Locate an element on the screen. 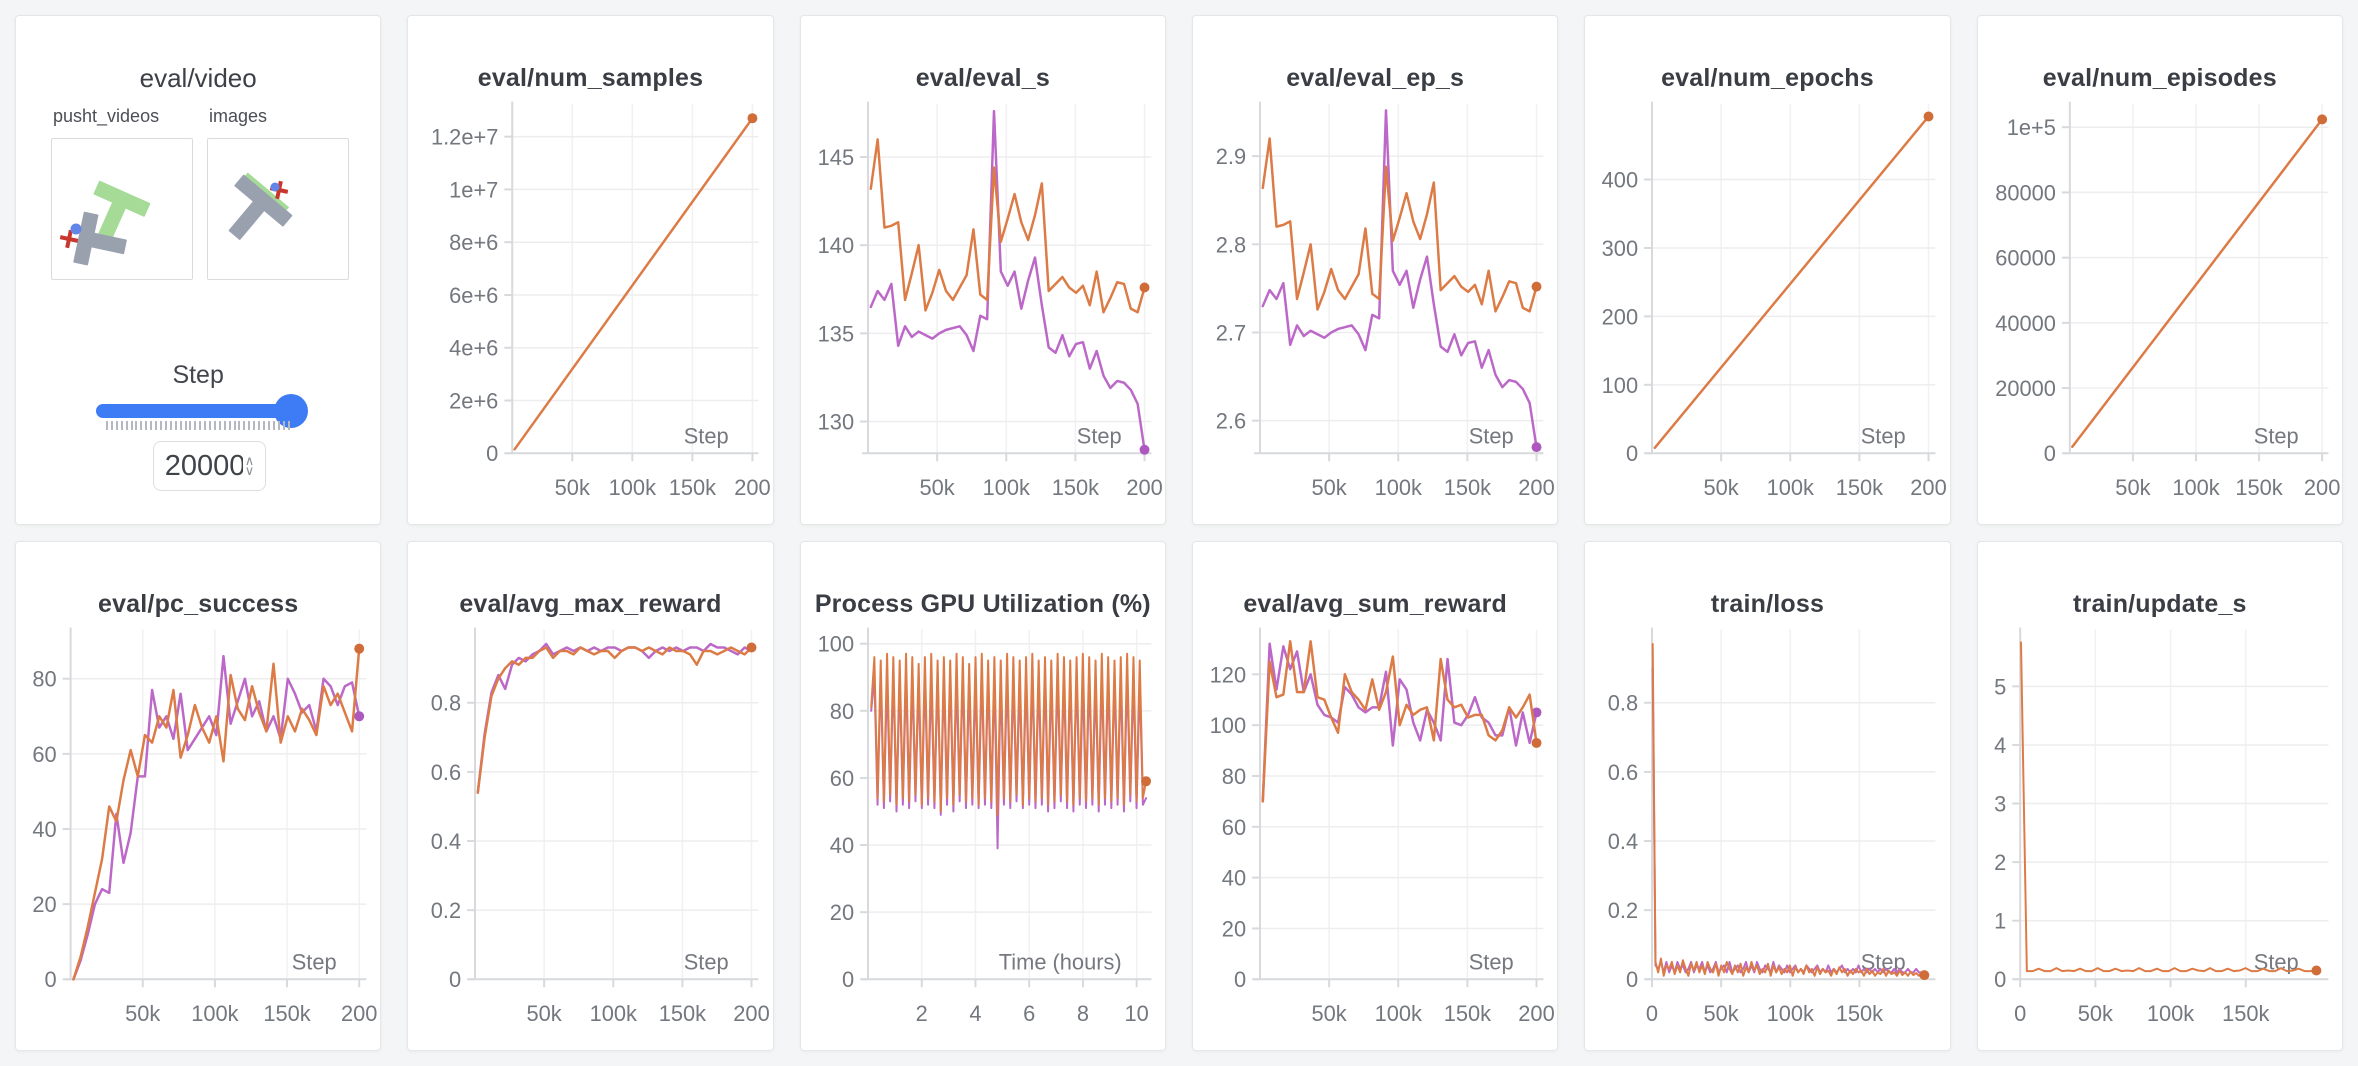 This screenshot has height=1066, width=2358. chart-eval-avg-max-reward: 50k 100k 150k 200 0 0.2 0.4 0.6 0.8 Step is located at coordinates (590, 796).